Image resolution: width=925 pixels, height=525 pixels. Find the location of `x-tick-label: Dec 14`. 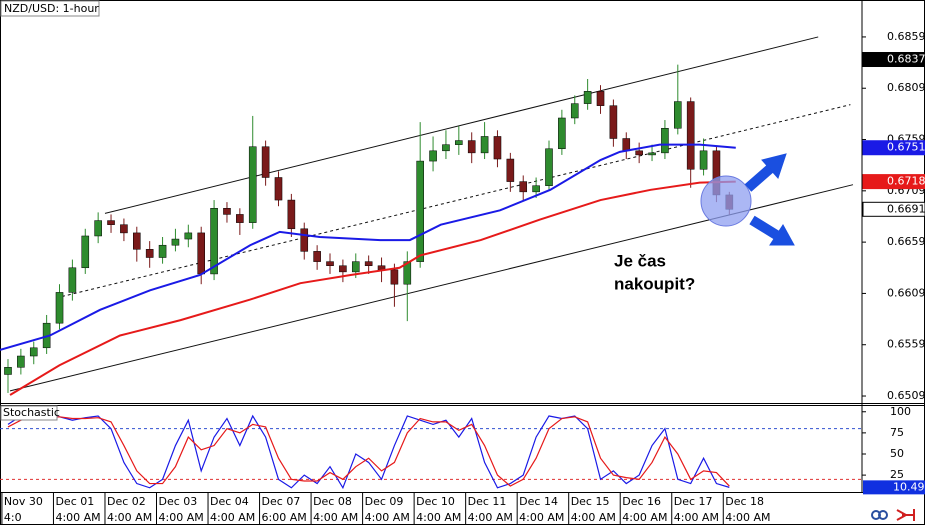

x-tick-label: Dec 14 is located at coordinates (538, 501).